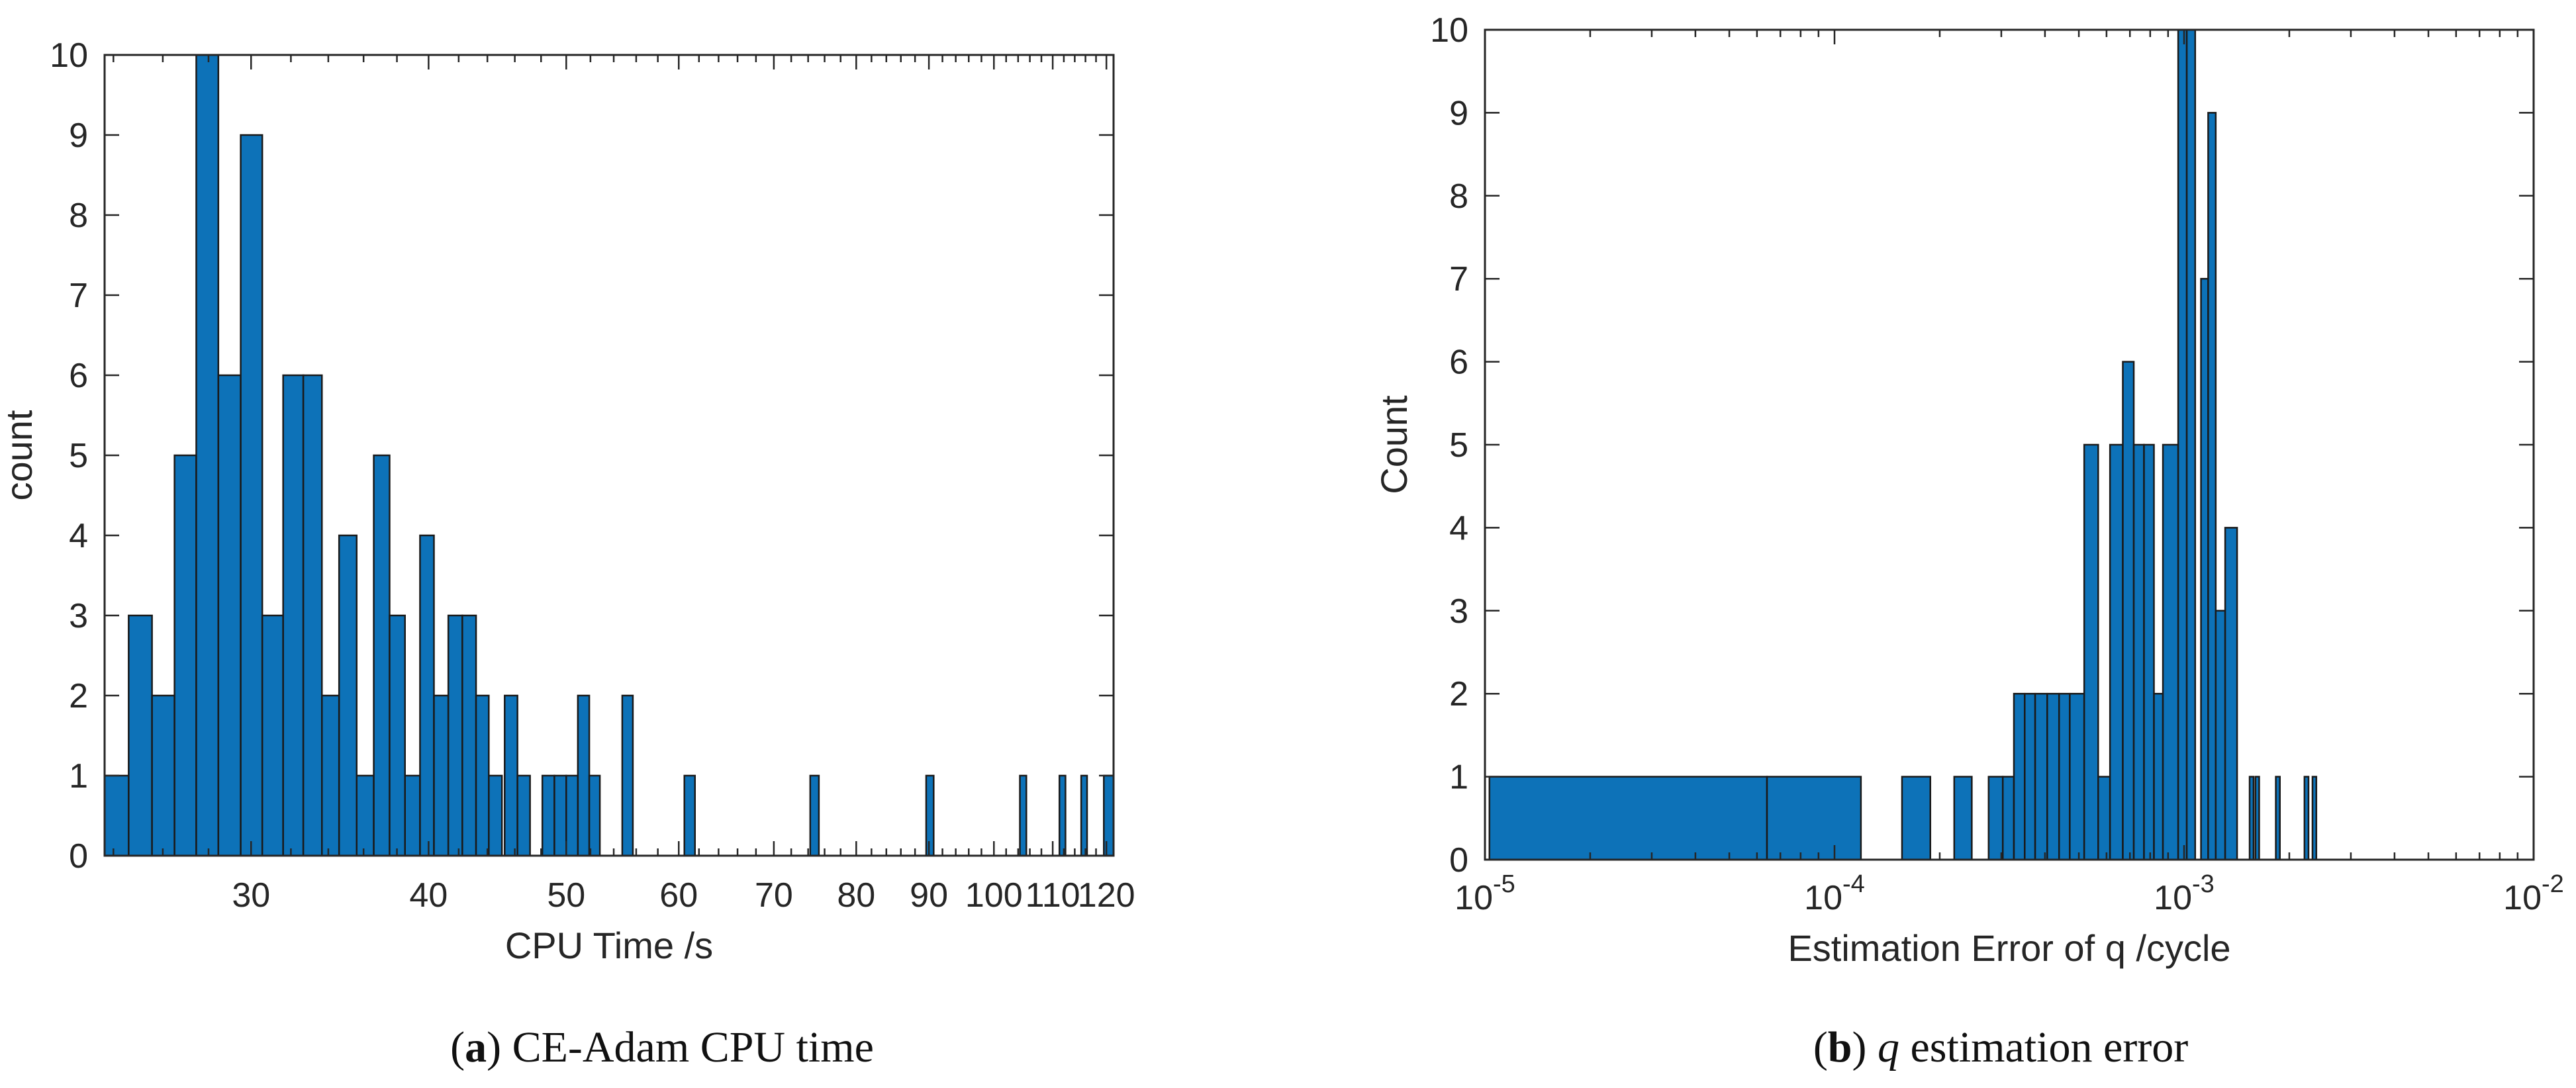 This screenshot has height=1088, width=2576. I want to click on caption-b: (b) q estimation error, so click(2001, 1052).